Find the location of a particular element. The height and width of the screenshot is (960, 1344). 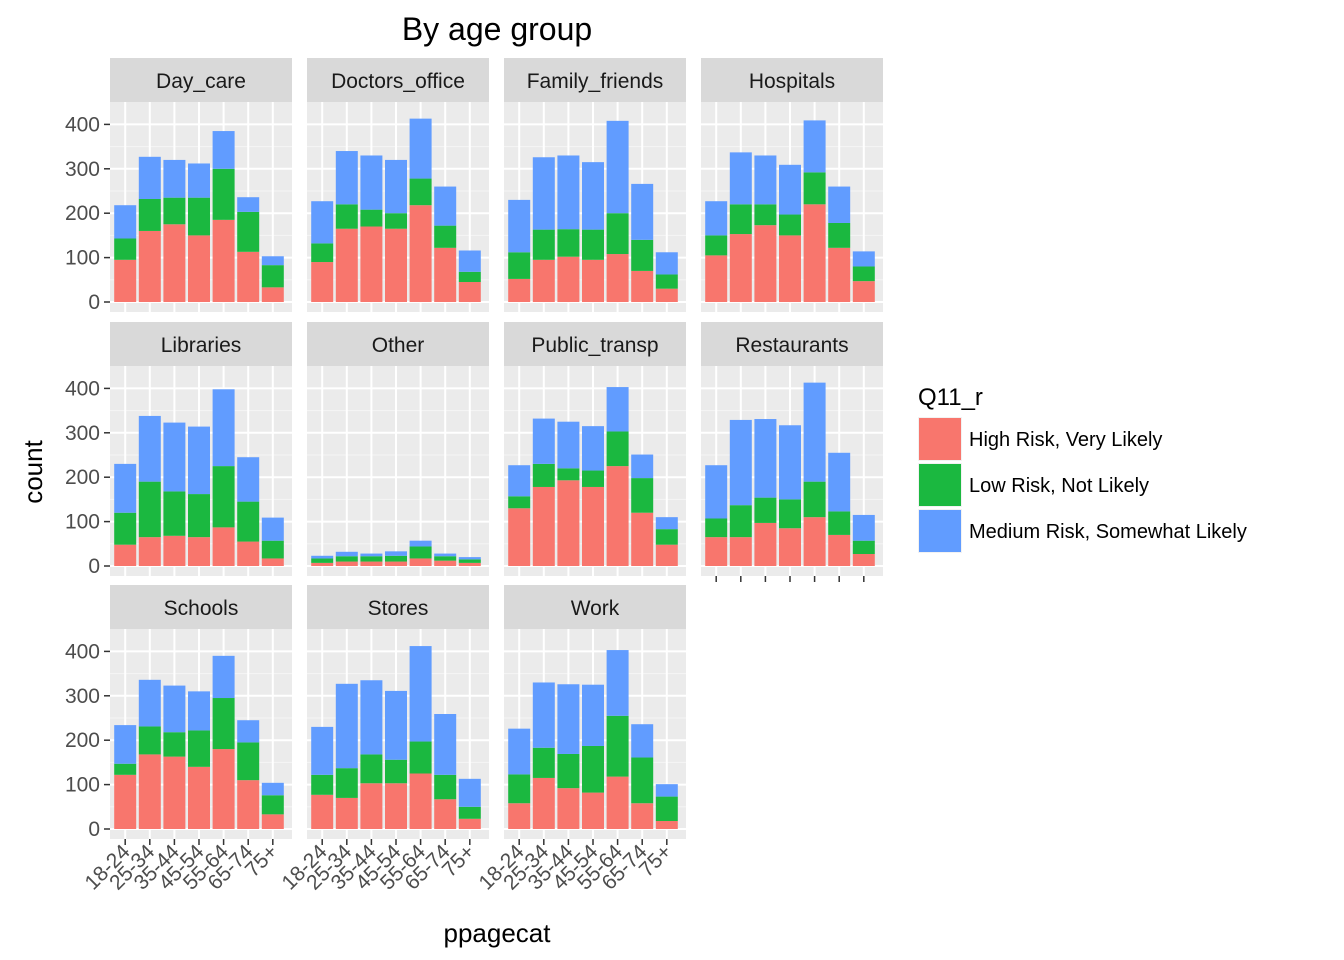

facet-doctors-office: Doctors_office is located at coordinates (398, 185).